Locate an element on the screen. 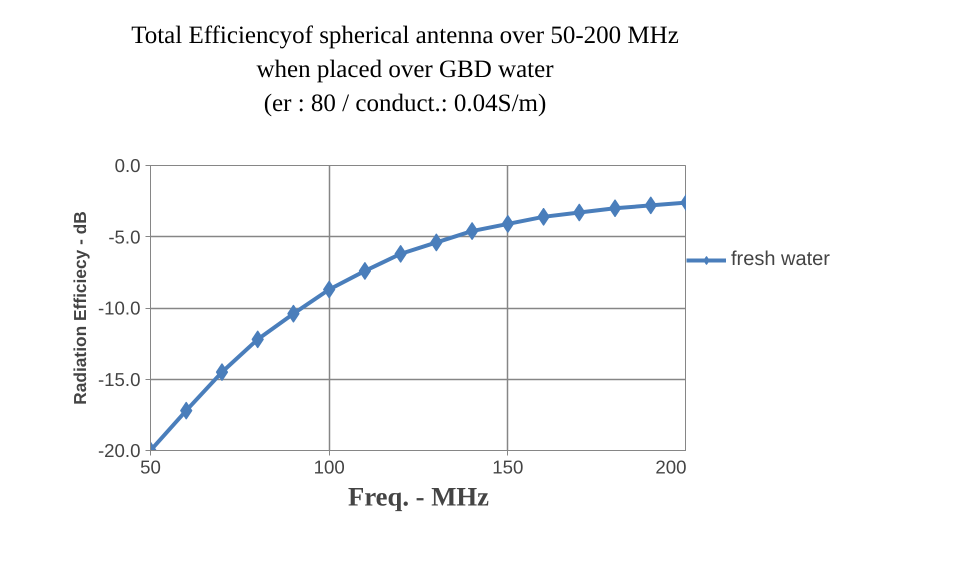 This screenshot has height=579, width=956. y-tick-label: 0.0 is located at coordinates (127, 165).